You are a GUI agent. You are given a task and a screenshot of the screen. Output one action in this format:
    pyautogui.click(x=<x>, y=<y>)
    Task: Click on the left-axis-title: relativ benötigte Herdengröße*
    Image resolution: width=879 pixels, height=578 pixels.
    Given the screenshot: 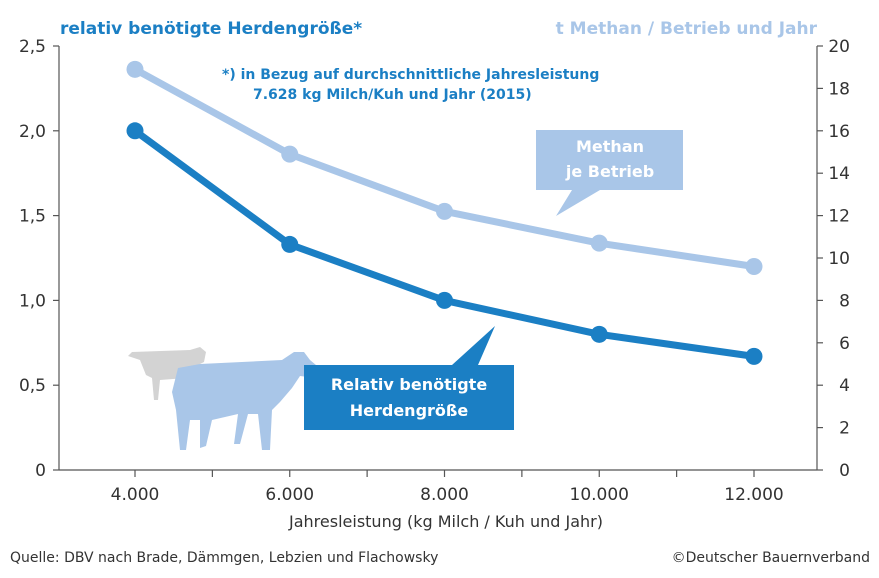 What is the action you would take?
    pyautogui.click(x=211, y=29)
    